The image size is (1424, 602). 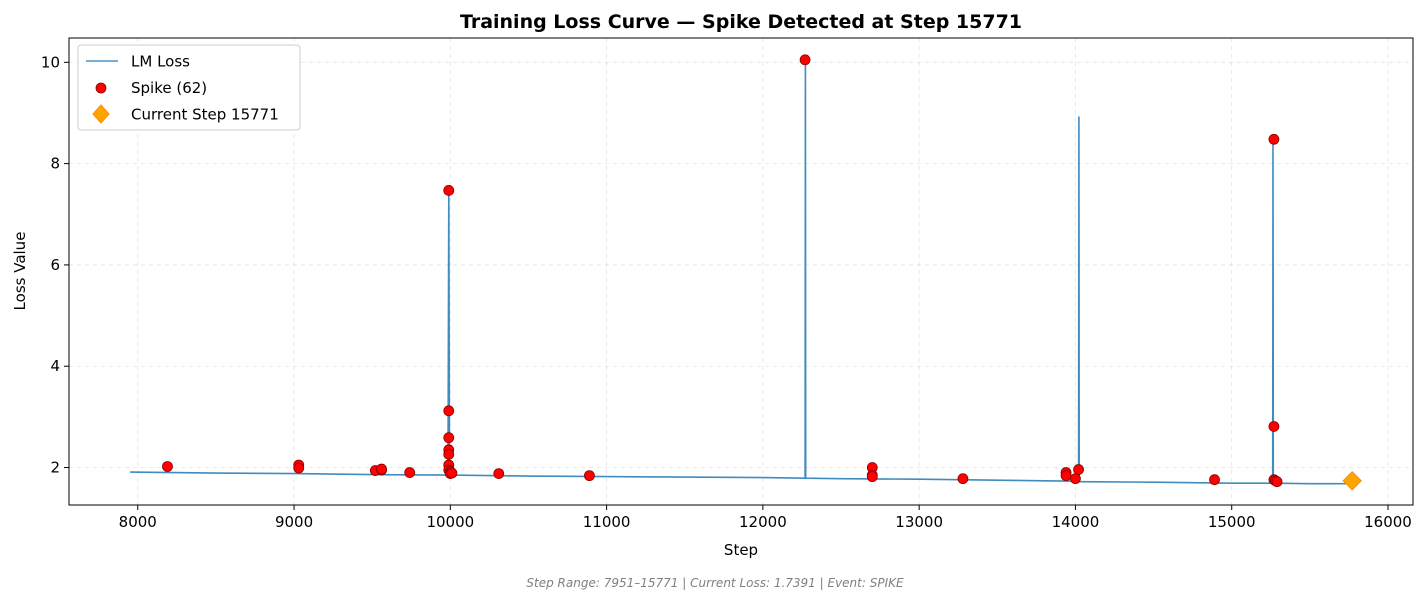 I want to click on x-tick-label: 8000, so click(x=138, y=522).